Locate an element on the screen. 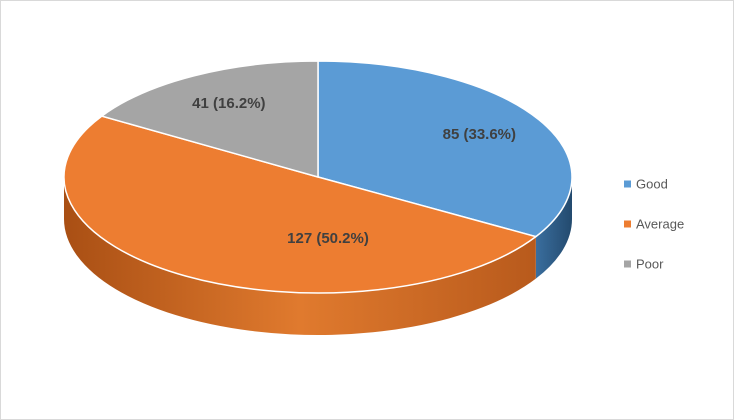 Image resolution: width=734 pixels, height=420 pixels. pie-slice-good is located at coordinates (445, 149).